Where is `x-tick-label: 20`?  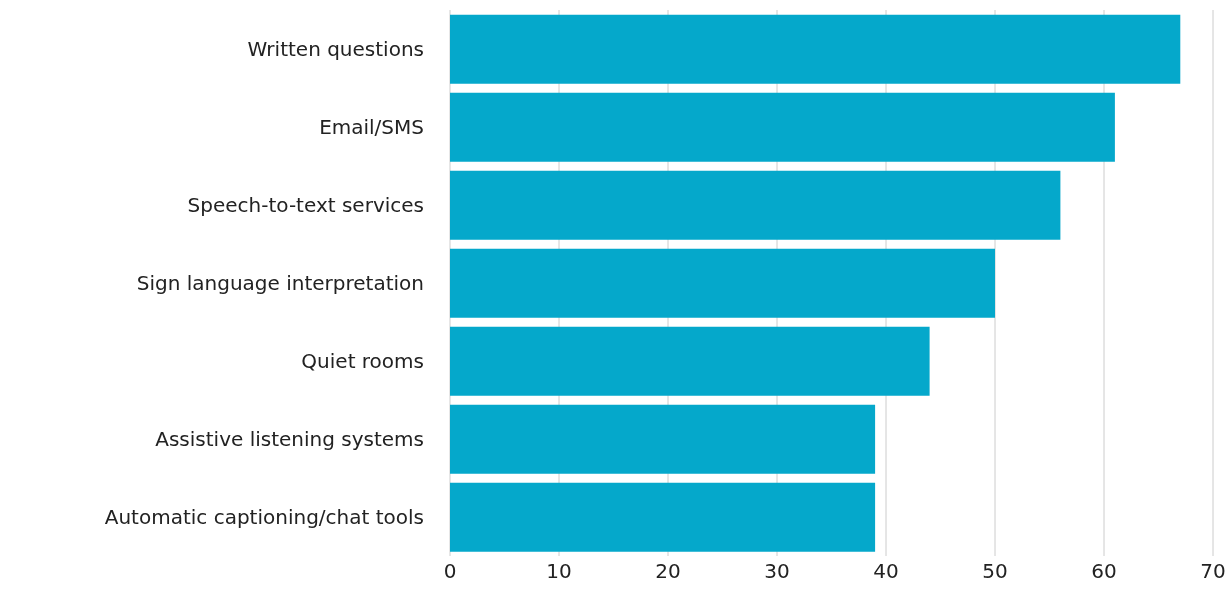 x-tick-label: 20 is located at coordinates (668, 571).